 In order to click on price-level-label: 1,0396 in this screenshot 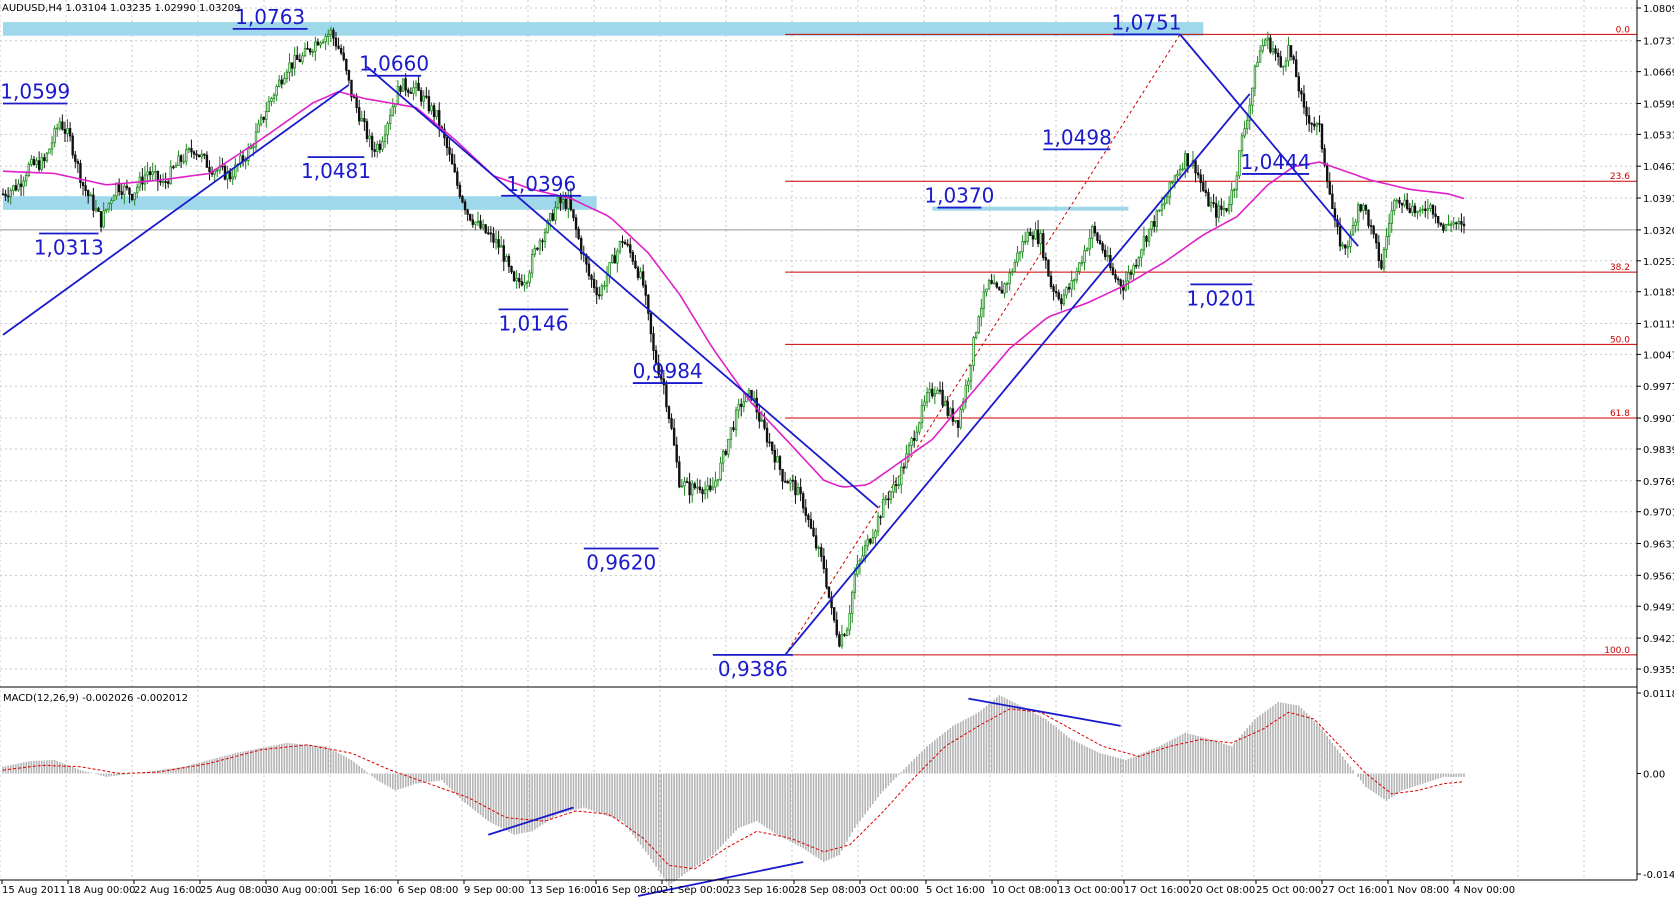, I will do `click(541, 184)`.